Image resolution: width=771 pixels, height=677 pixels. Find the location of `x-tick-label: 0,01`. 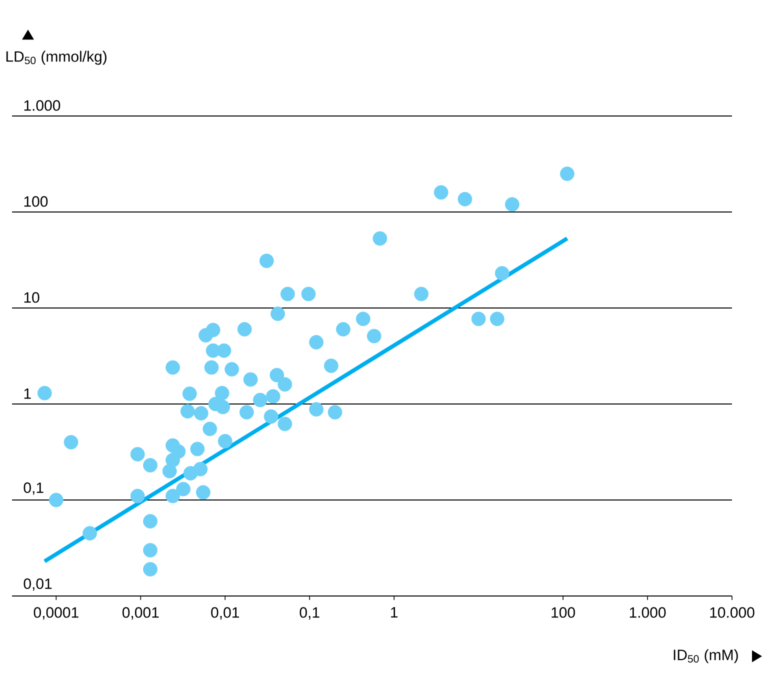

x-tick-label: 0,01 is located at coordinates (225, 613).